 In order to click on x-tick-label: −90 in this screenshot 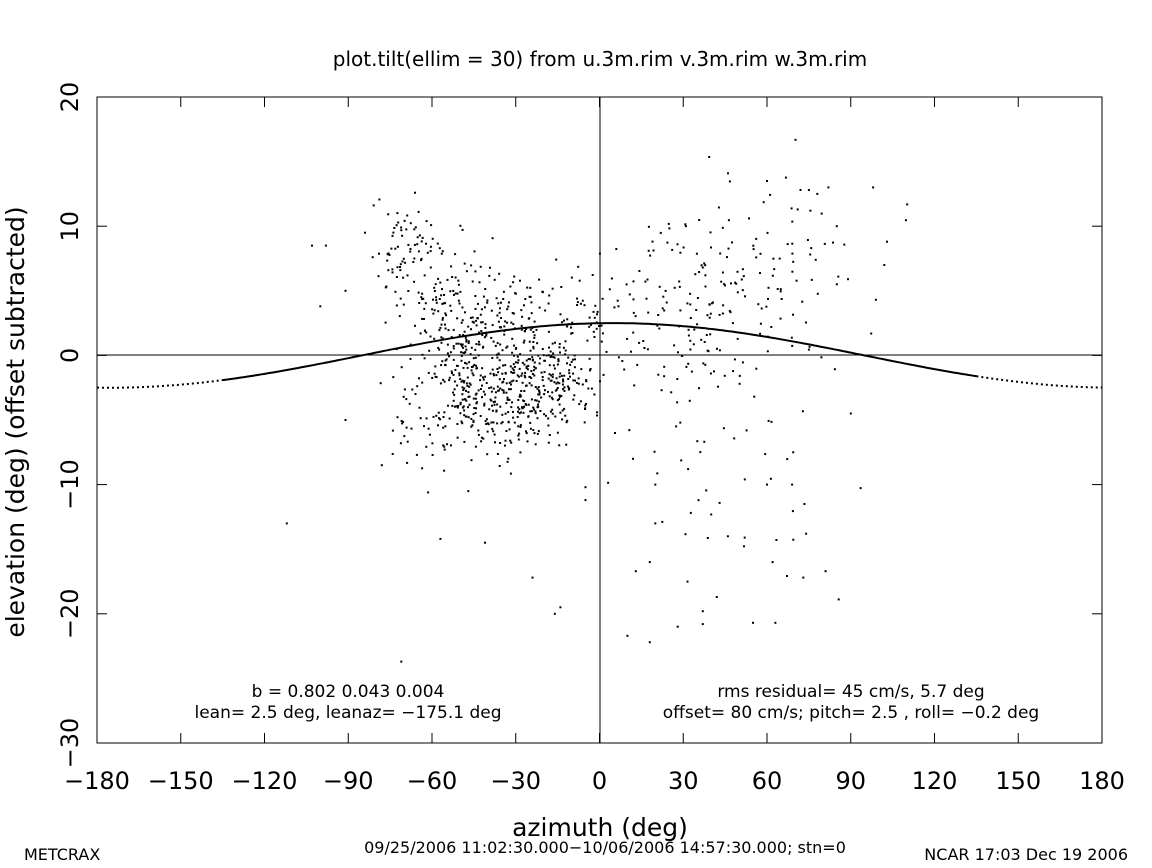, I will do `click(348, 781)`.